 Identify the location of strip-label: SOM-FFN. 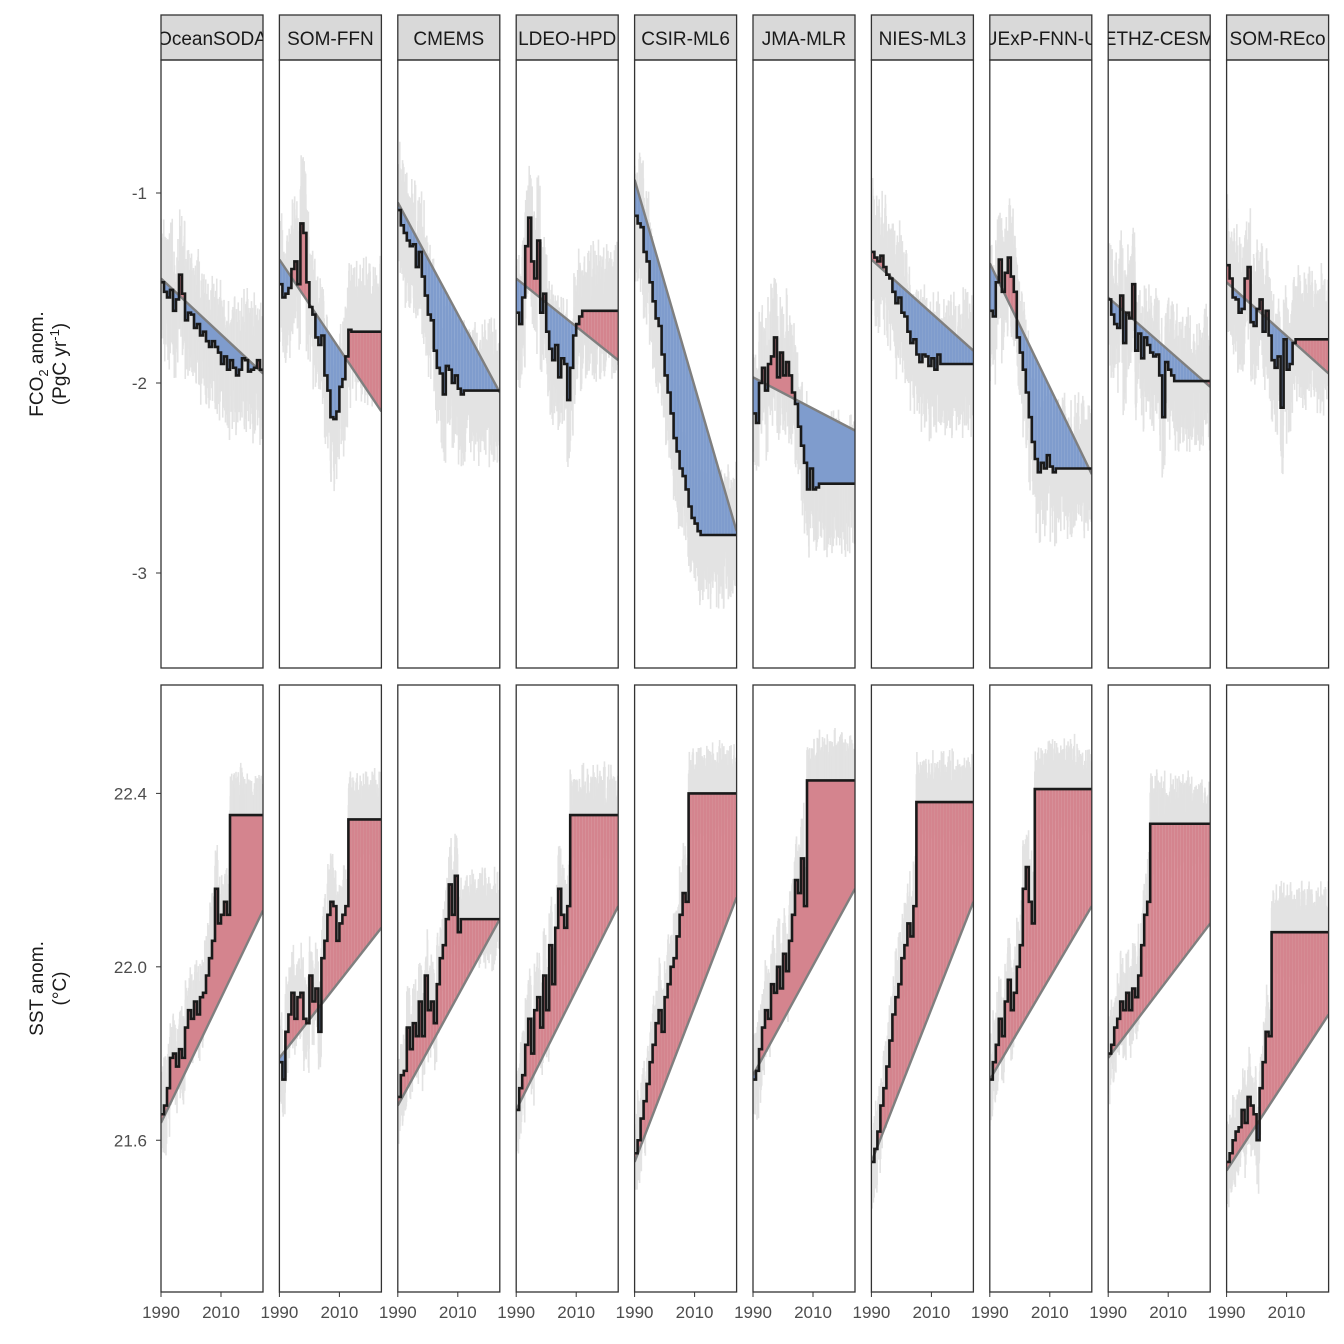
(330, 39).